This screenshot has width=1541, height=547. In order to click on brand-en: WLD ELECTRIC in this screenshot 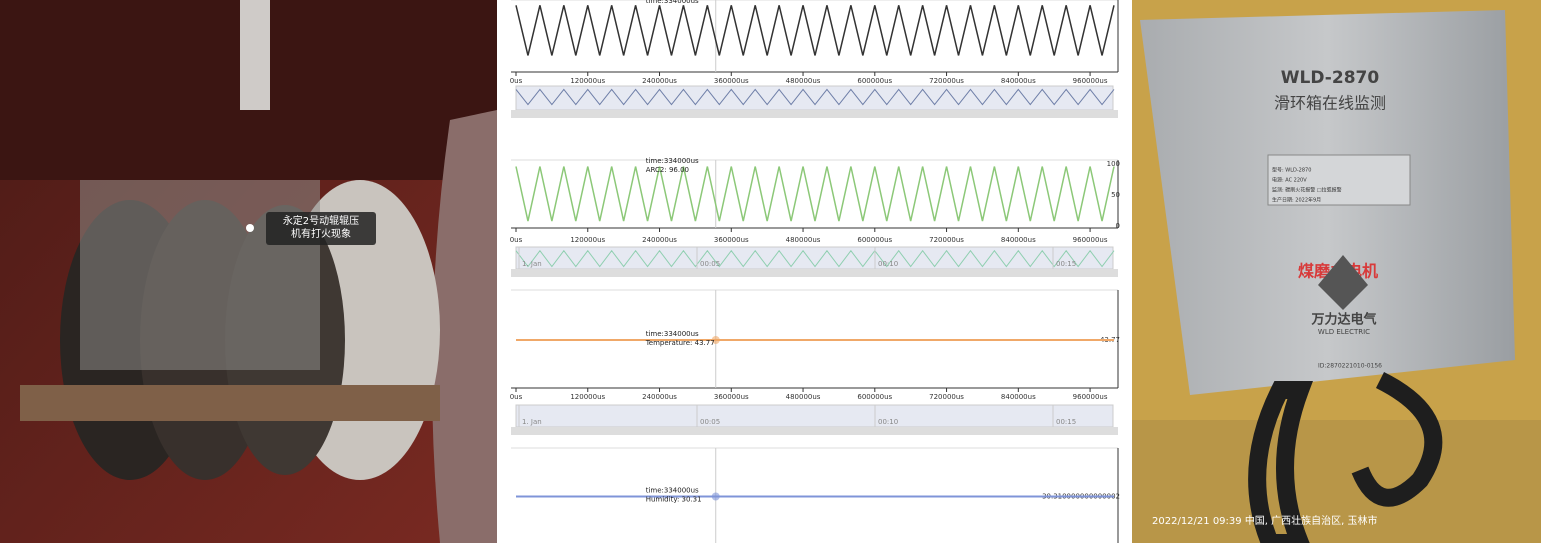, I will do `click(1344, 332)`.